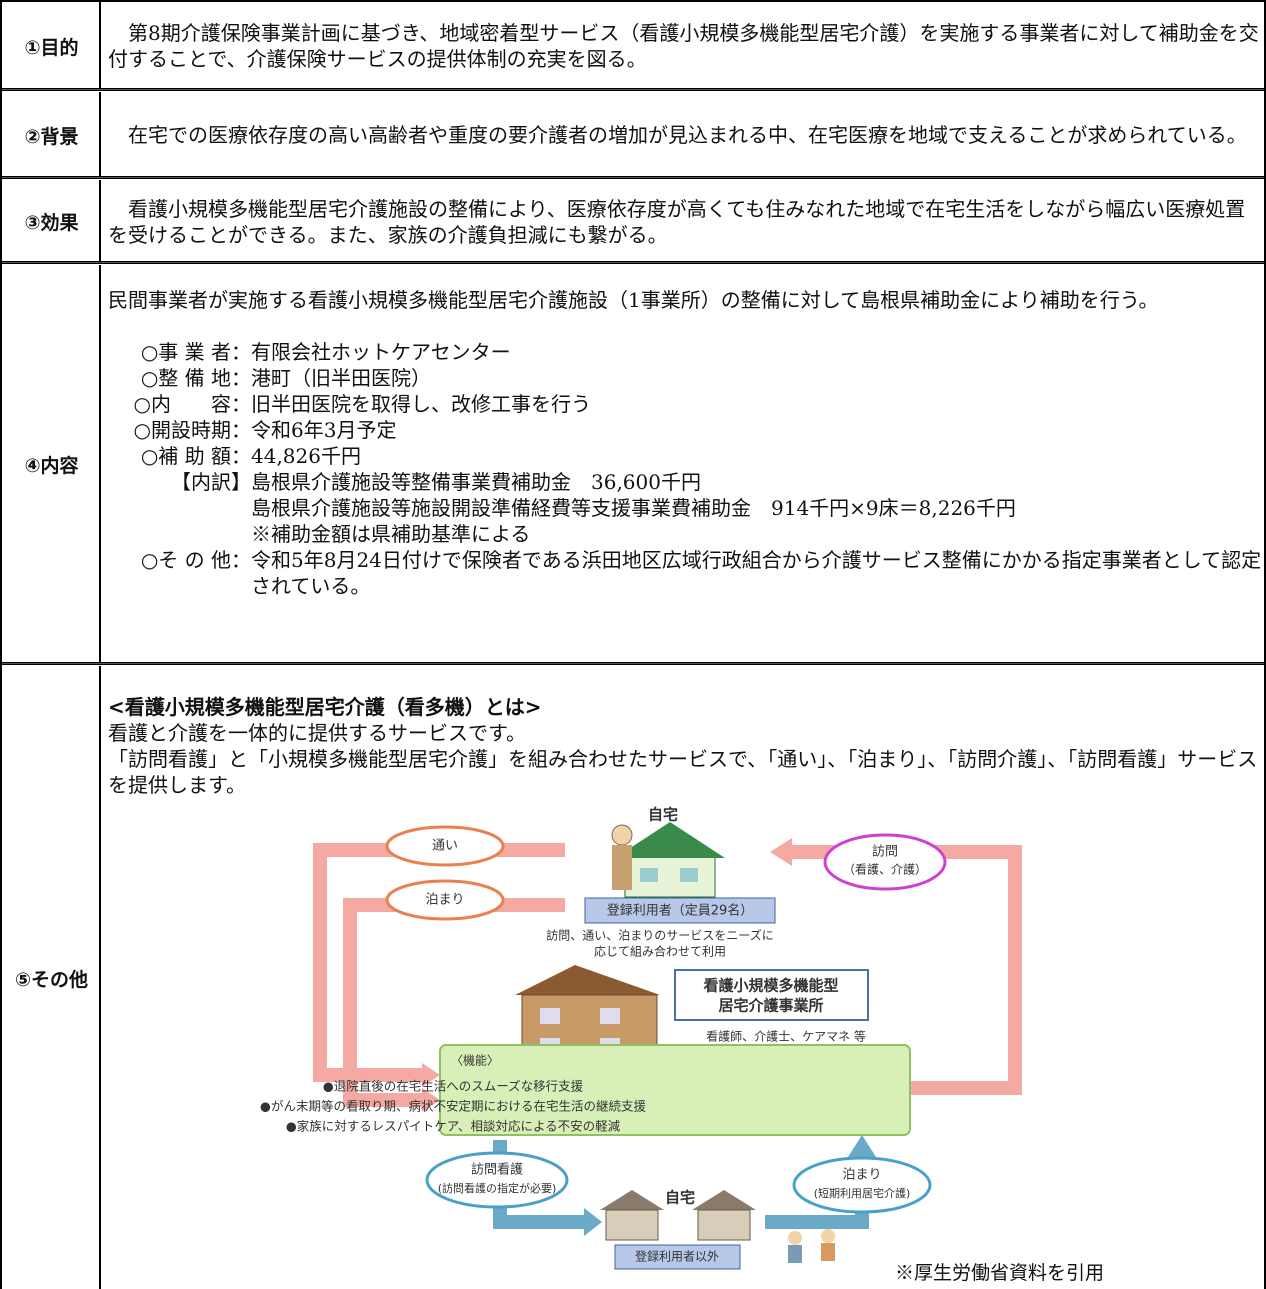 The width and height of the screenshot is (1266, 1289). What do you see at coordinates (52, 464) in the screenshot?
I see `row-label: ④内容` at bounding box center [52, 464].